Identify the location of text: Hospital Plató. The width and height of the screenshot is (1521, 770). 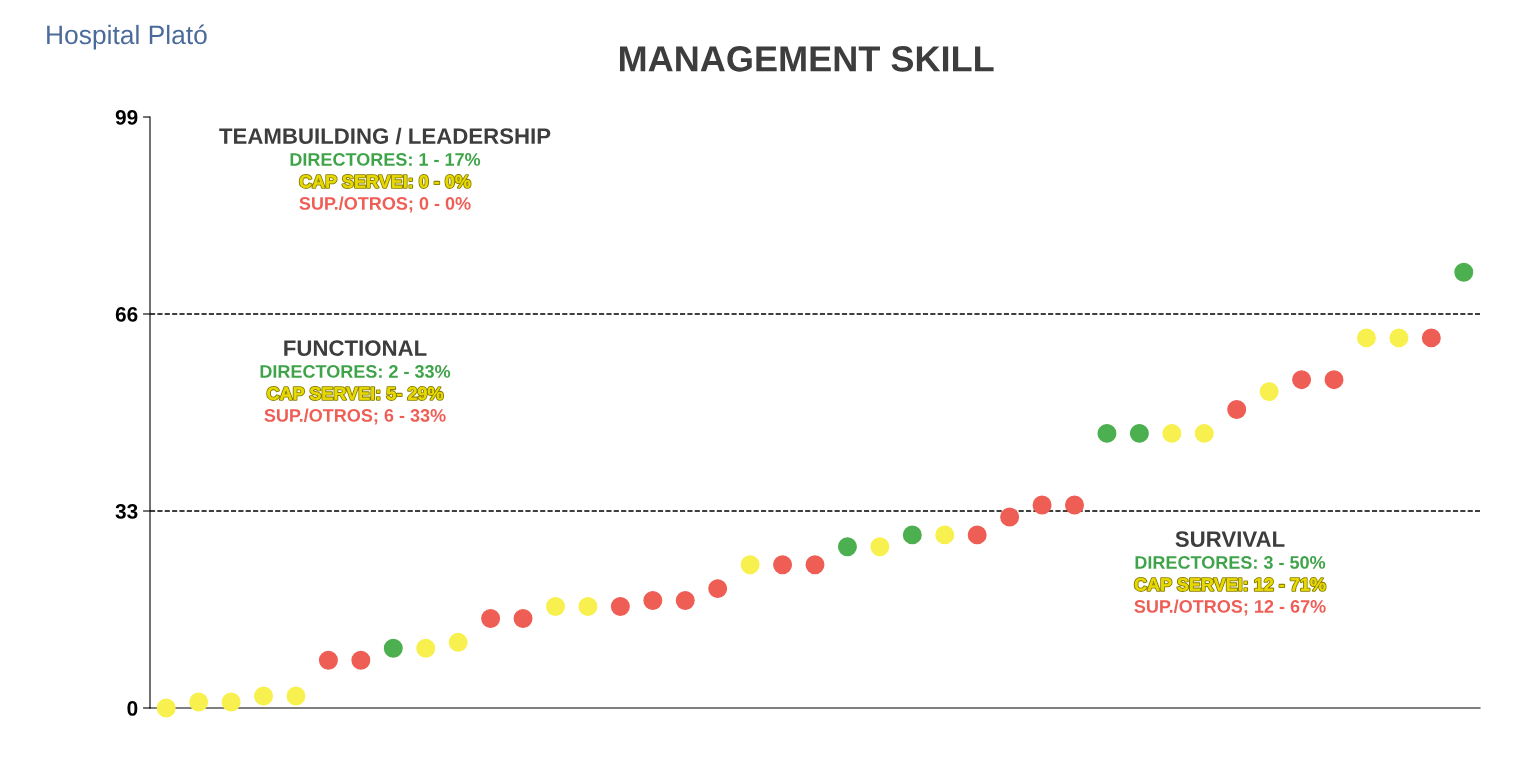
(127, 37).